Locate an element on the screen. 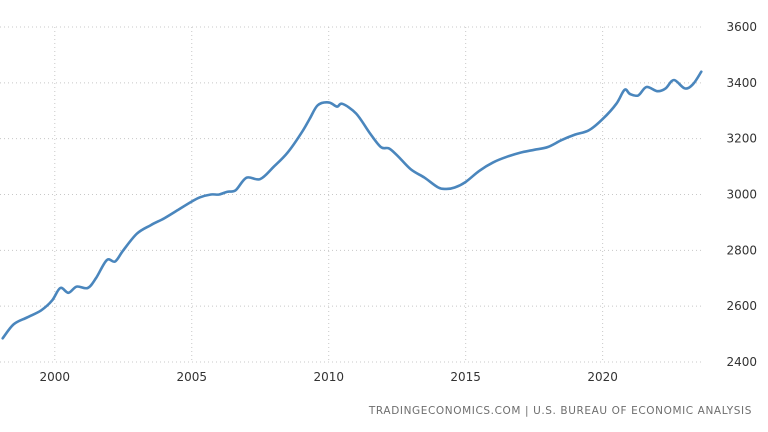  x-tick-label: 2010 is located at coordinates (328, 377).